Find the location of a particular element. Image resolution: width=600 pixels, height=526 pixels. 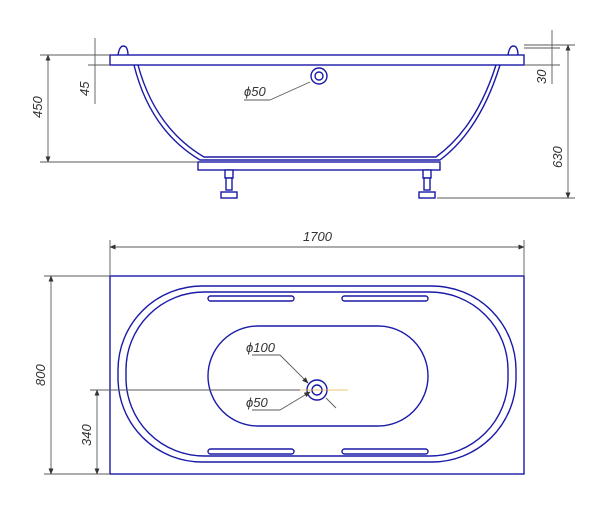

dim-450-label: 450 is located at coordinates (37, 107).